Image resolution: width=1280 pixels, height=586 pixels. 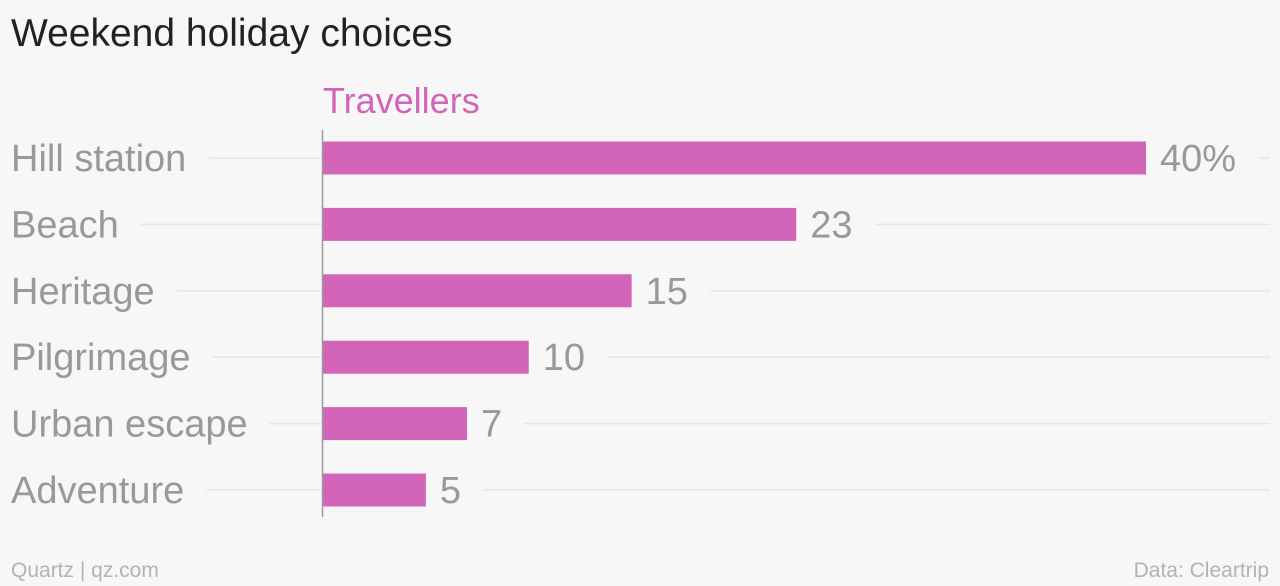 I want to click on category-label: Beach, so click(x=65, y=225).